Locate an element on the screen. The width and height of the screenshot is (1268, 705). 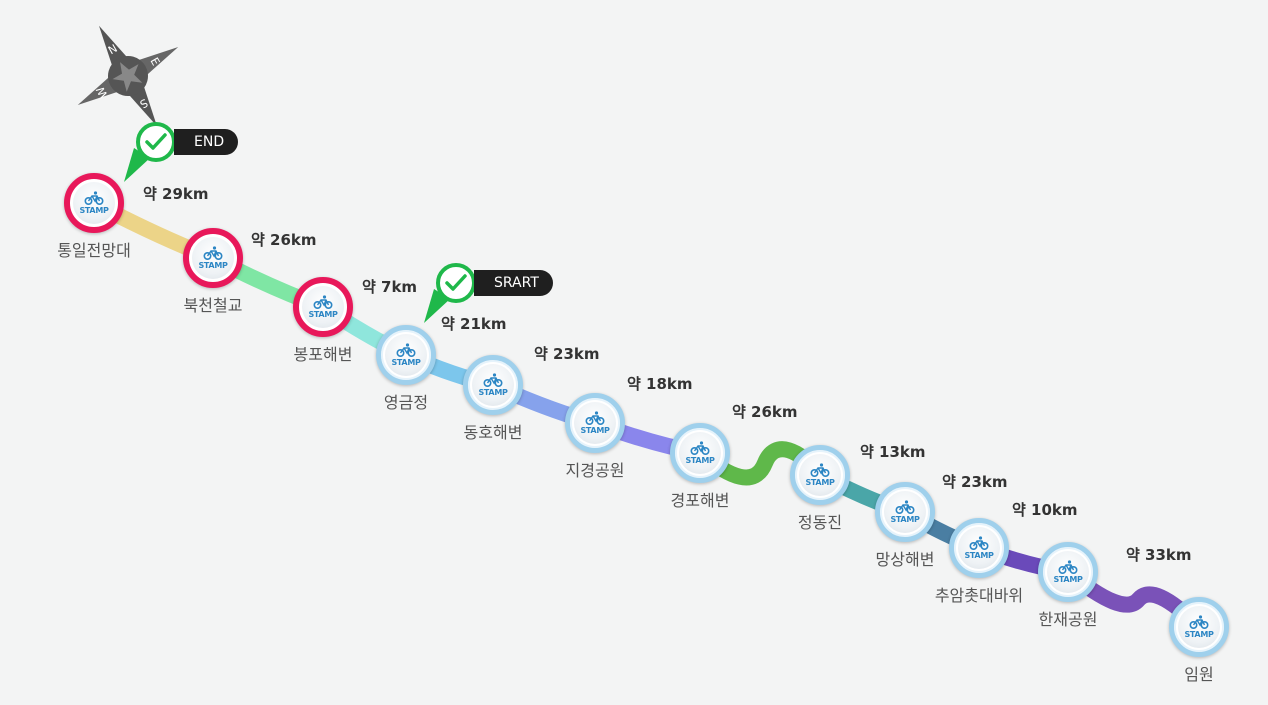
station-name: 추암촛대바위 is located at coordinates (979, 595).